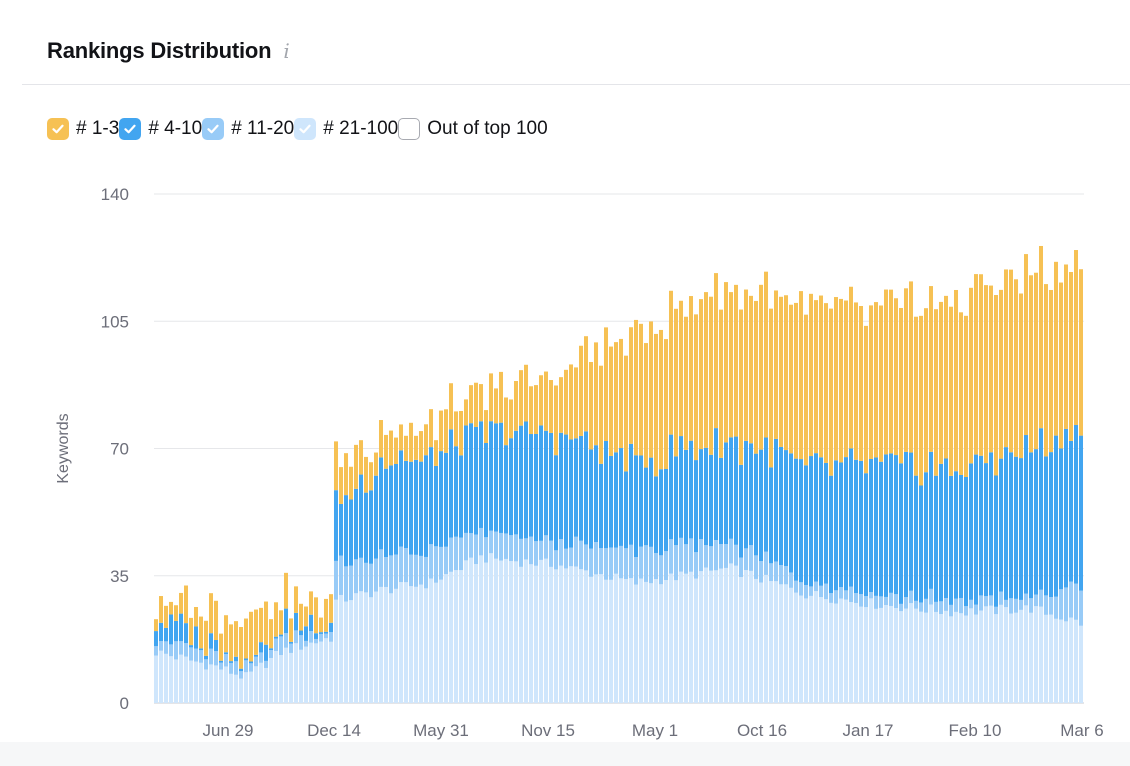 This screenshot has height=766, width=1130. What do you see at coordinates (473, 129) in the screenshot?
I see `legend-item-4: Out of top 100` at bounding box center [473, 129].